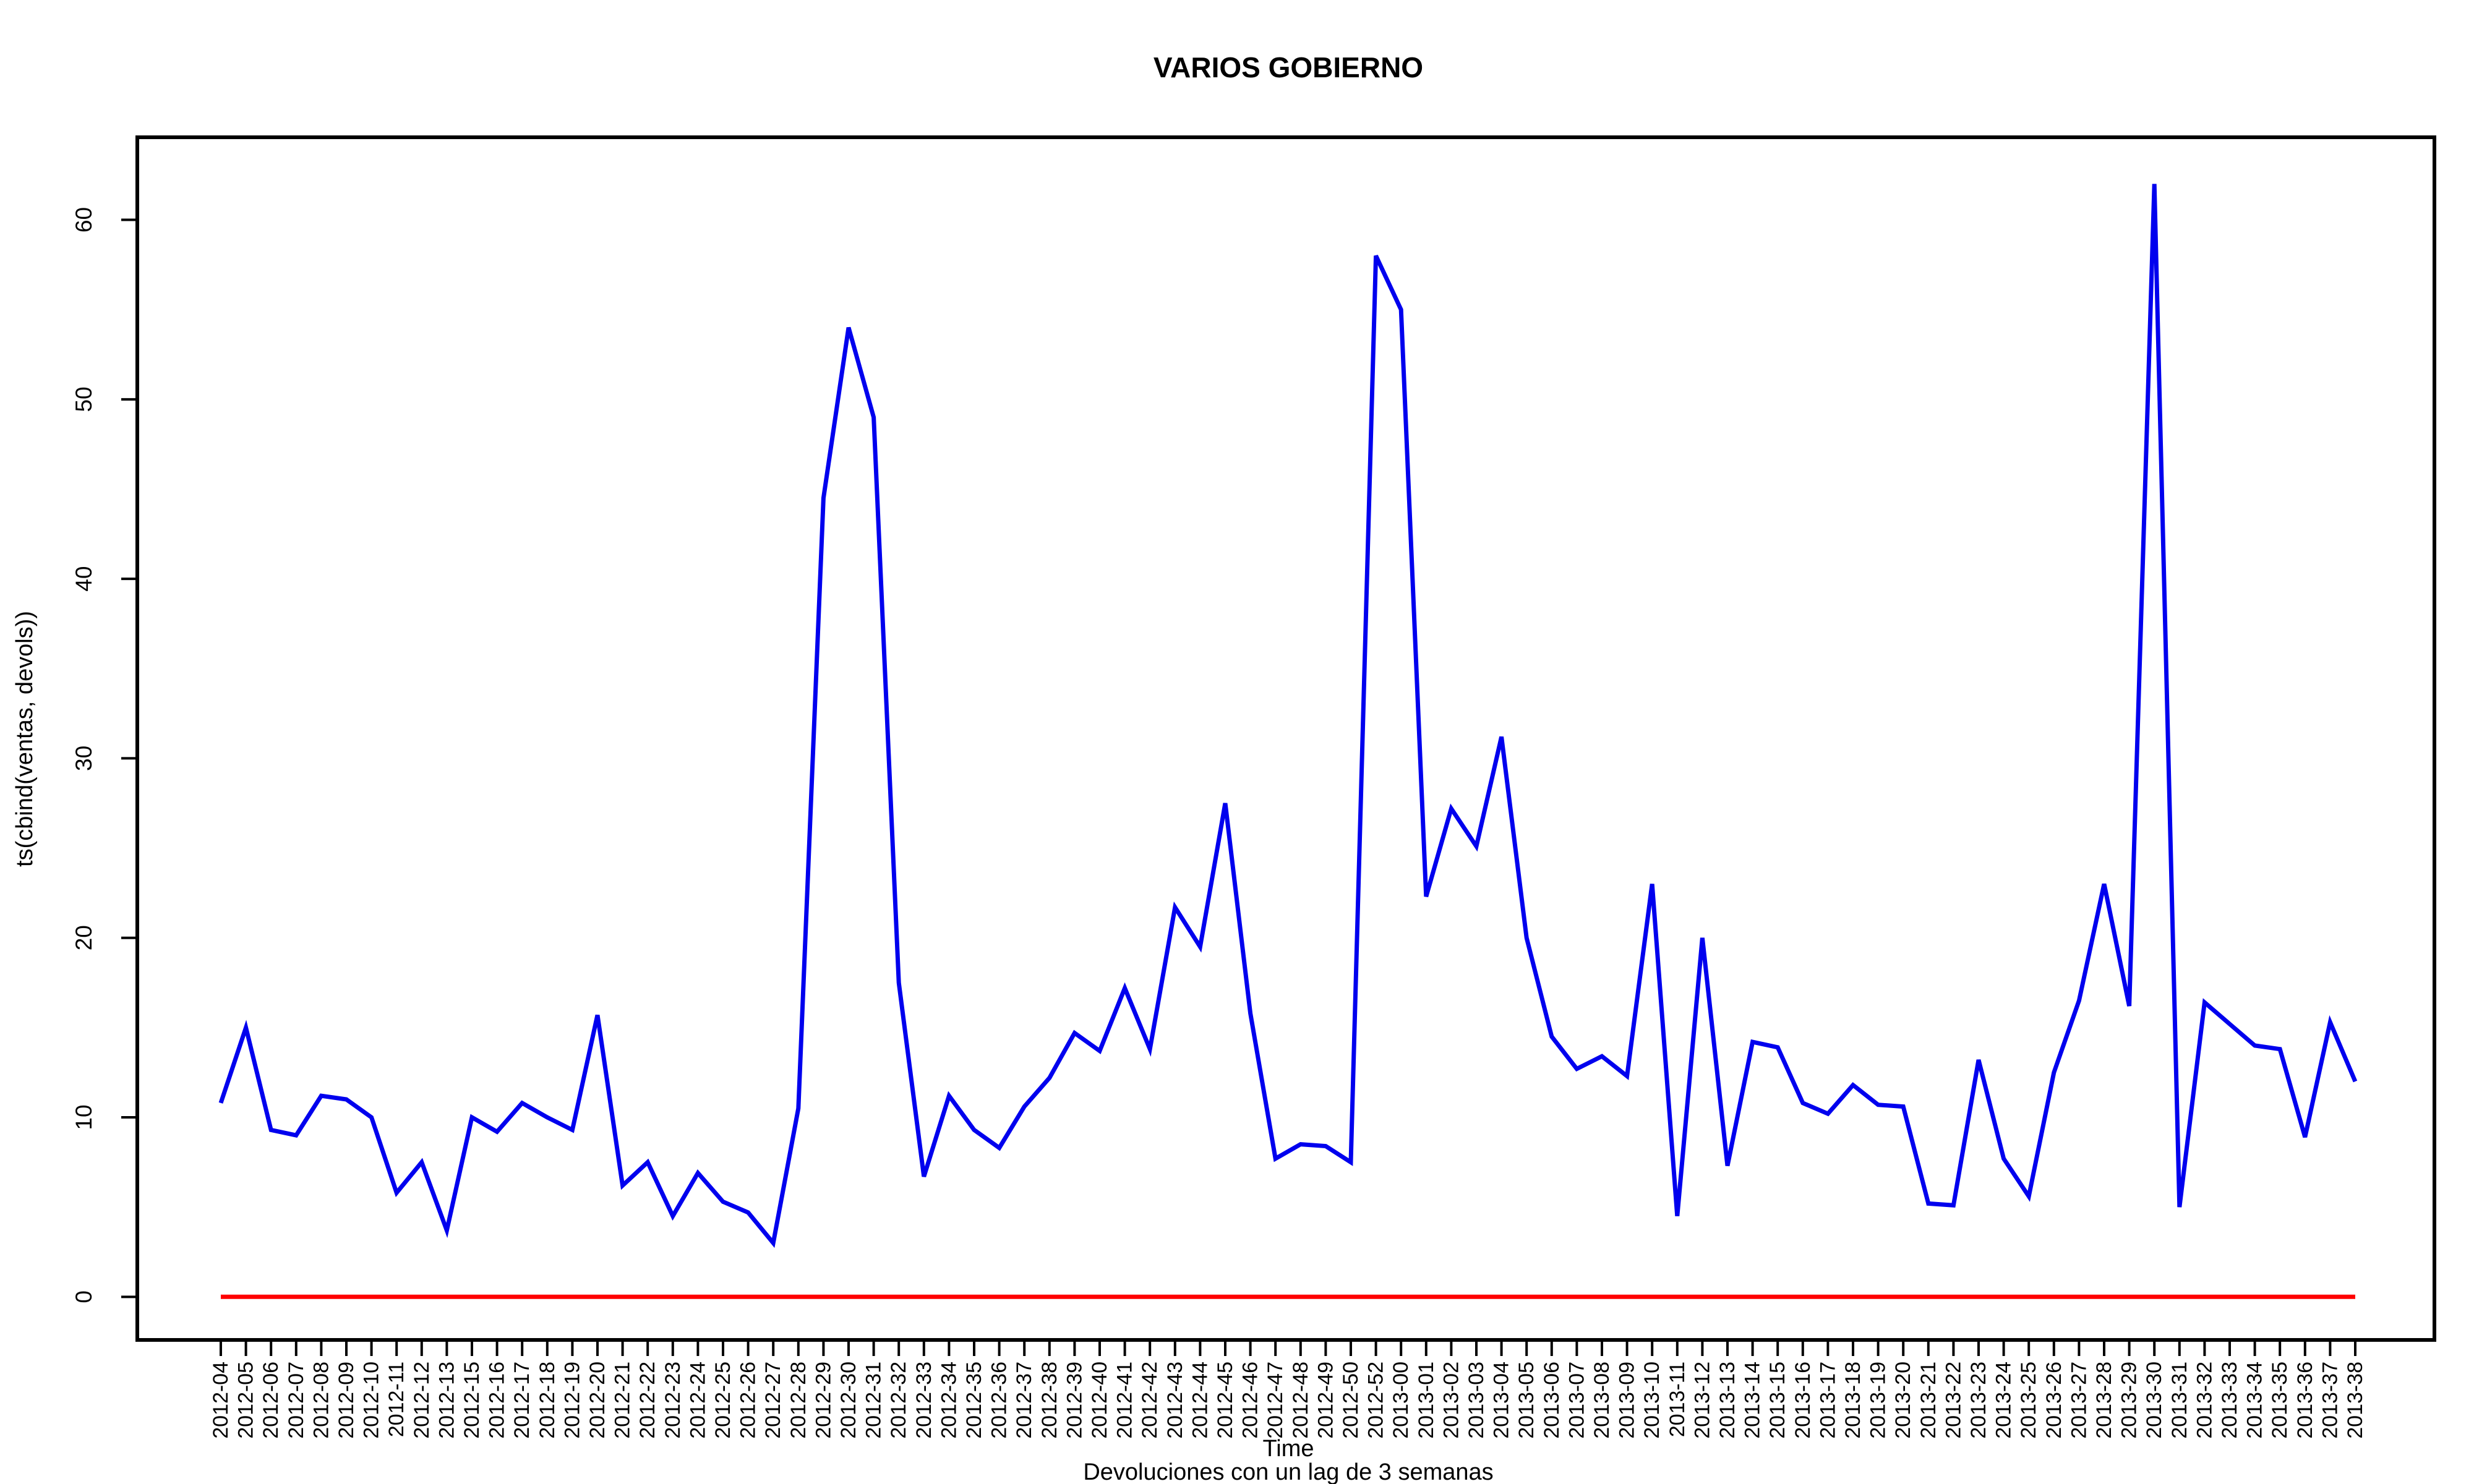 Image resolution: width=2474 pixels, height=1484 pixels. Describe the element at coordinates (547, 1400) in the screenshot. I see `x-tick-label: 2012-18` at that location.